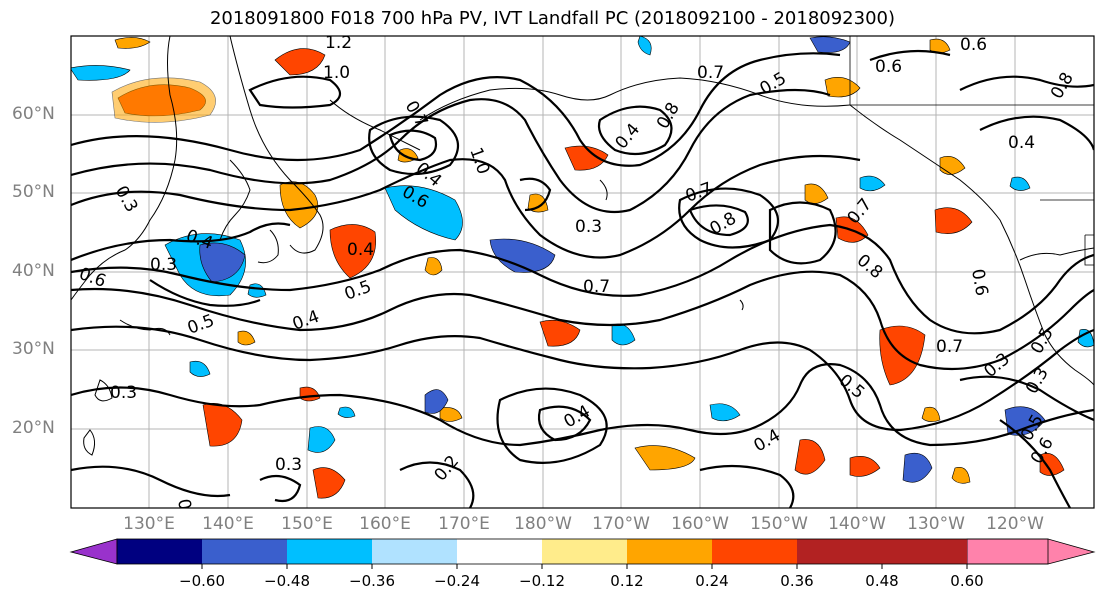  Describe the element at coordinates (700, 524) in the screenshot. I see `lon-label: 160°W` at that location.